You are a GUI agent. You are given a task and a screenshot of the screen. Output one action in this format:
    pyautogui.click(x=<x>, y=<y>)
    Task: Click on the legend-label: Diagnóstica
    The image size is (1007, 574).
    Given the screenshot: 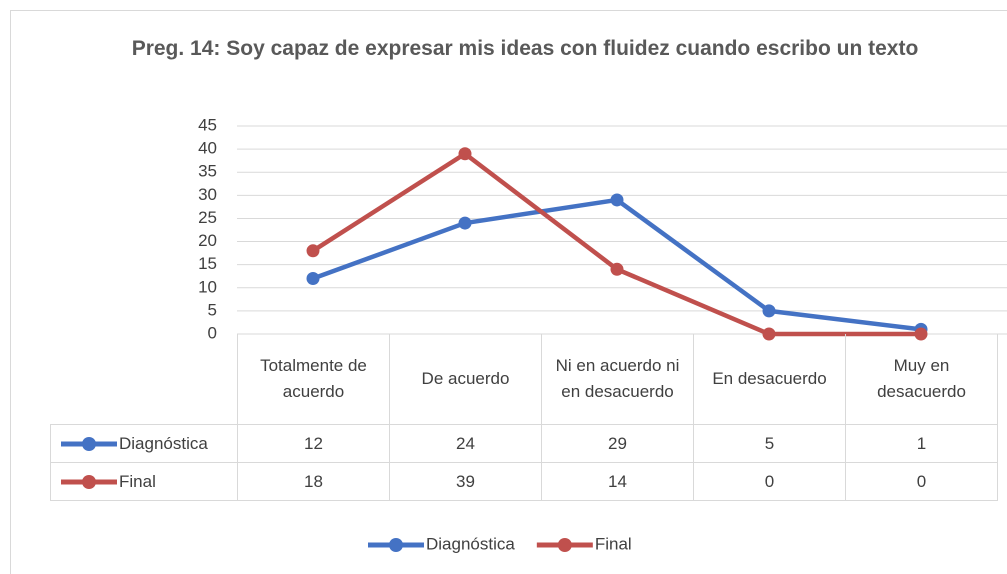 What is the action you would take?
    pyautogui.click(x=470, y=543)
    